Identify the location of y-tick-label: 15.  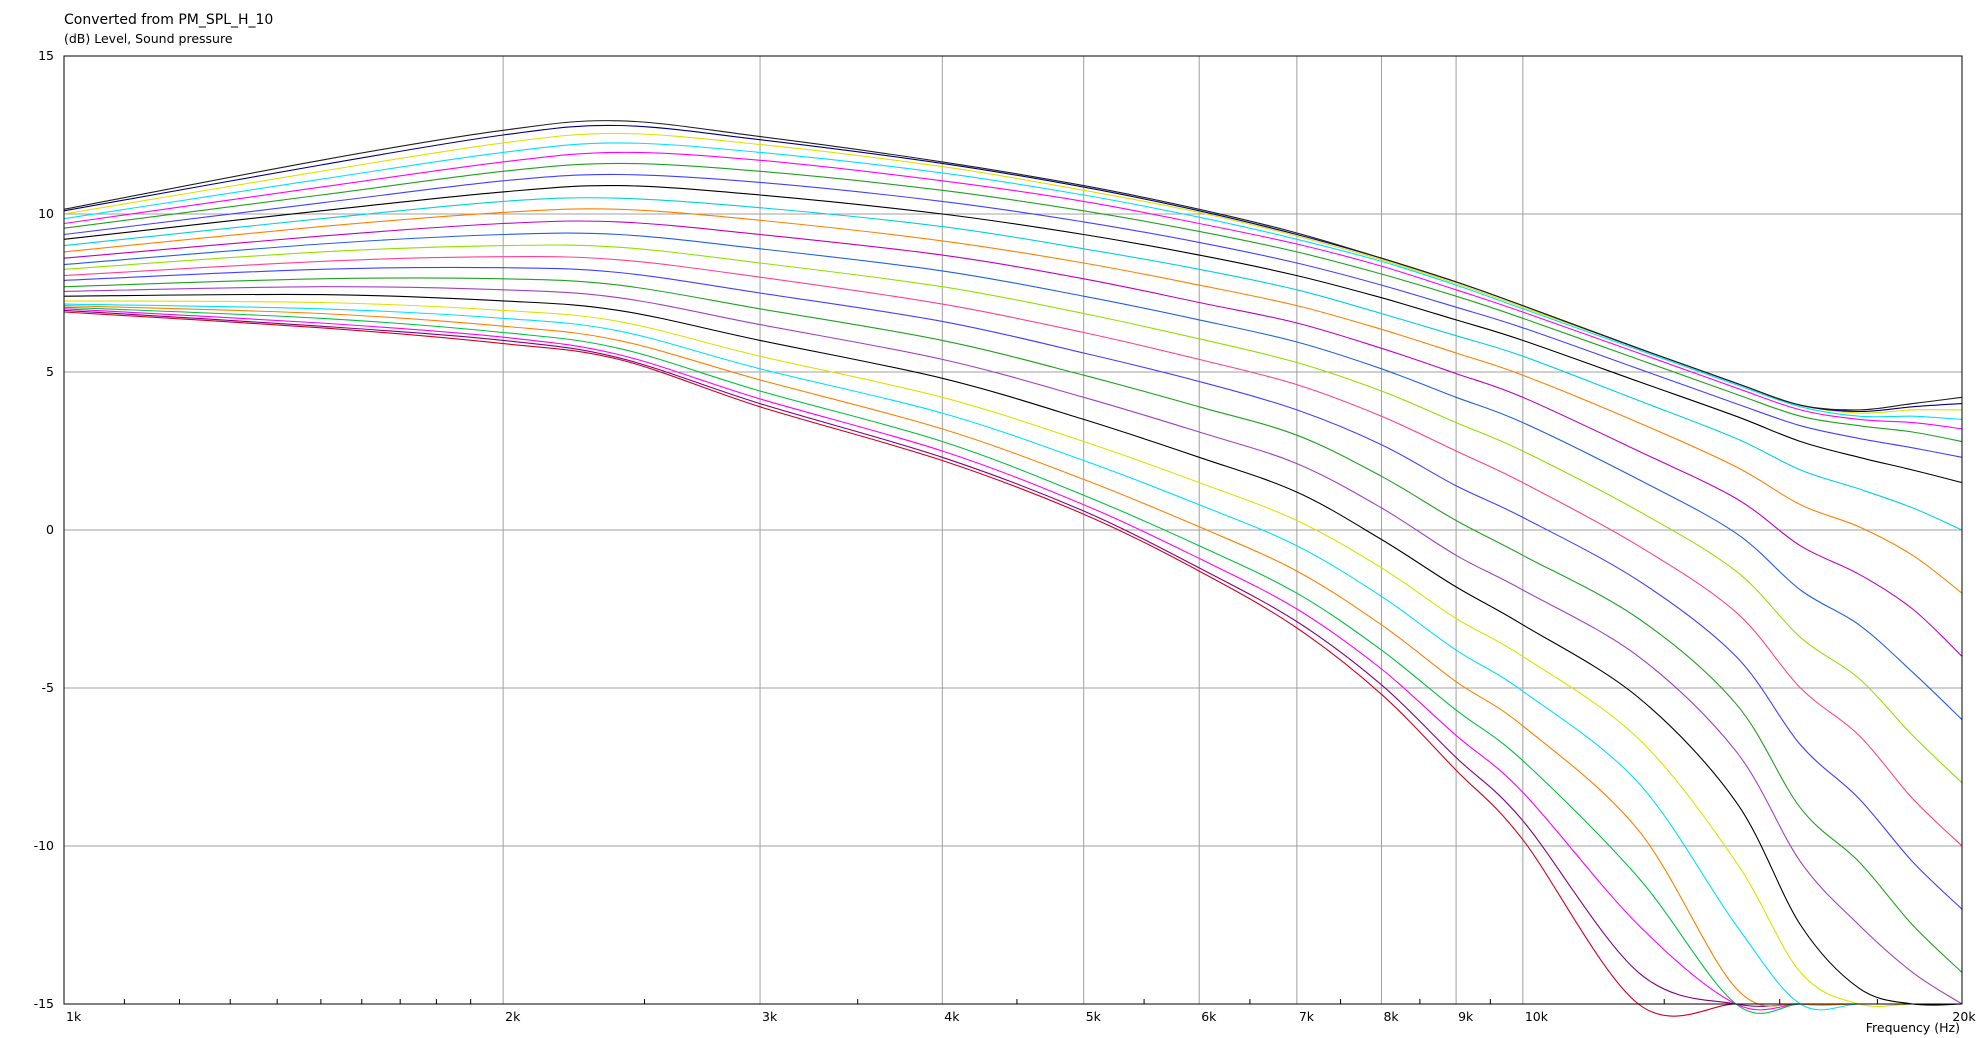
(46, 55).